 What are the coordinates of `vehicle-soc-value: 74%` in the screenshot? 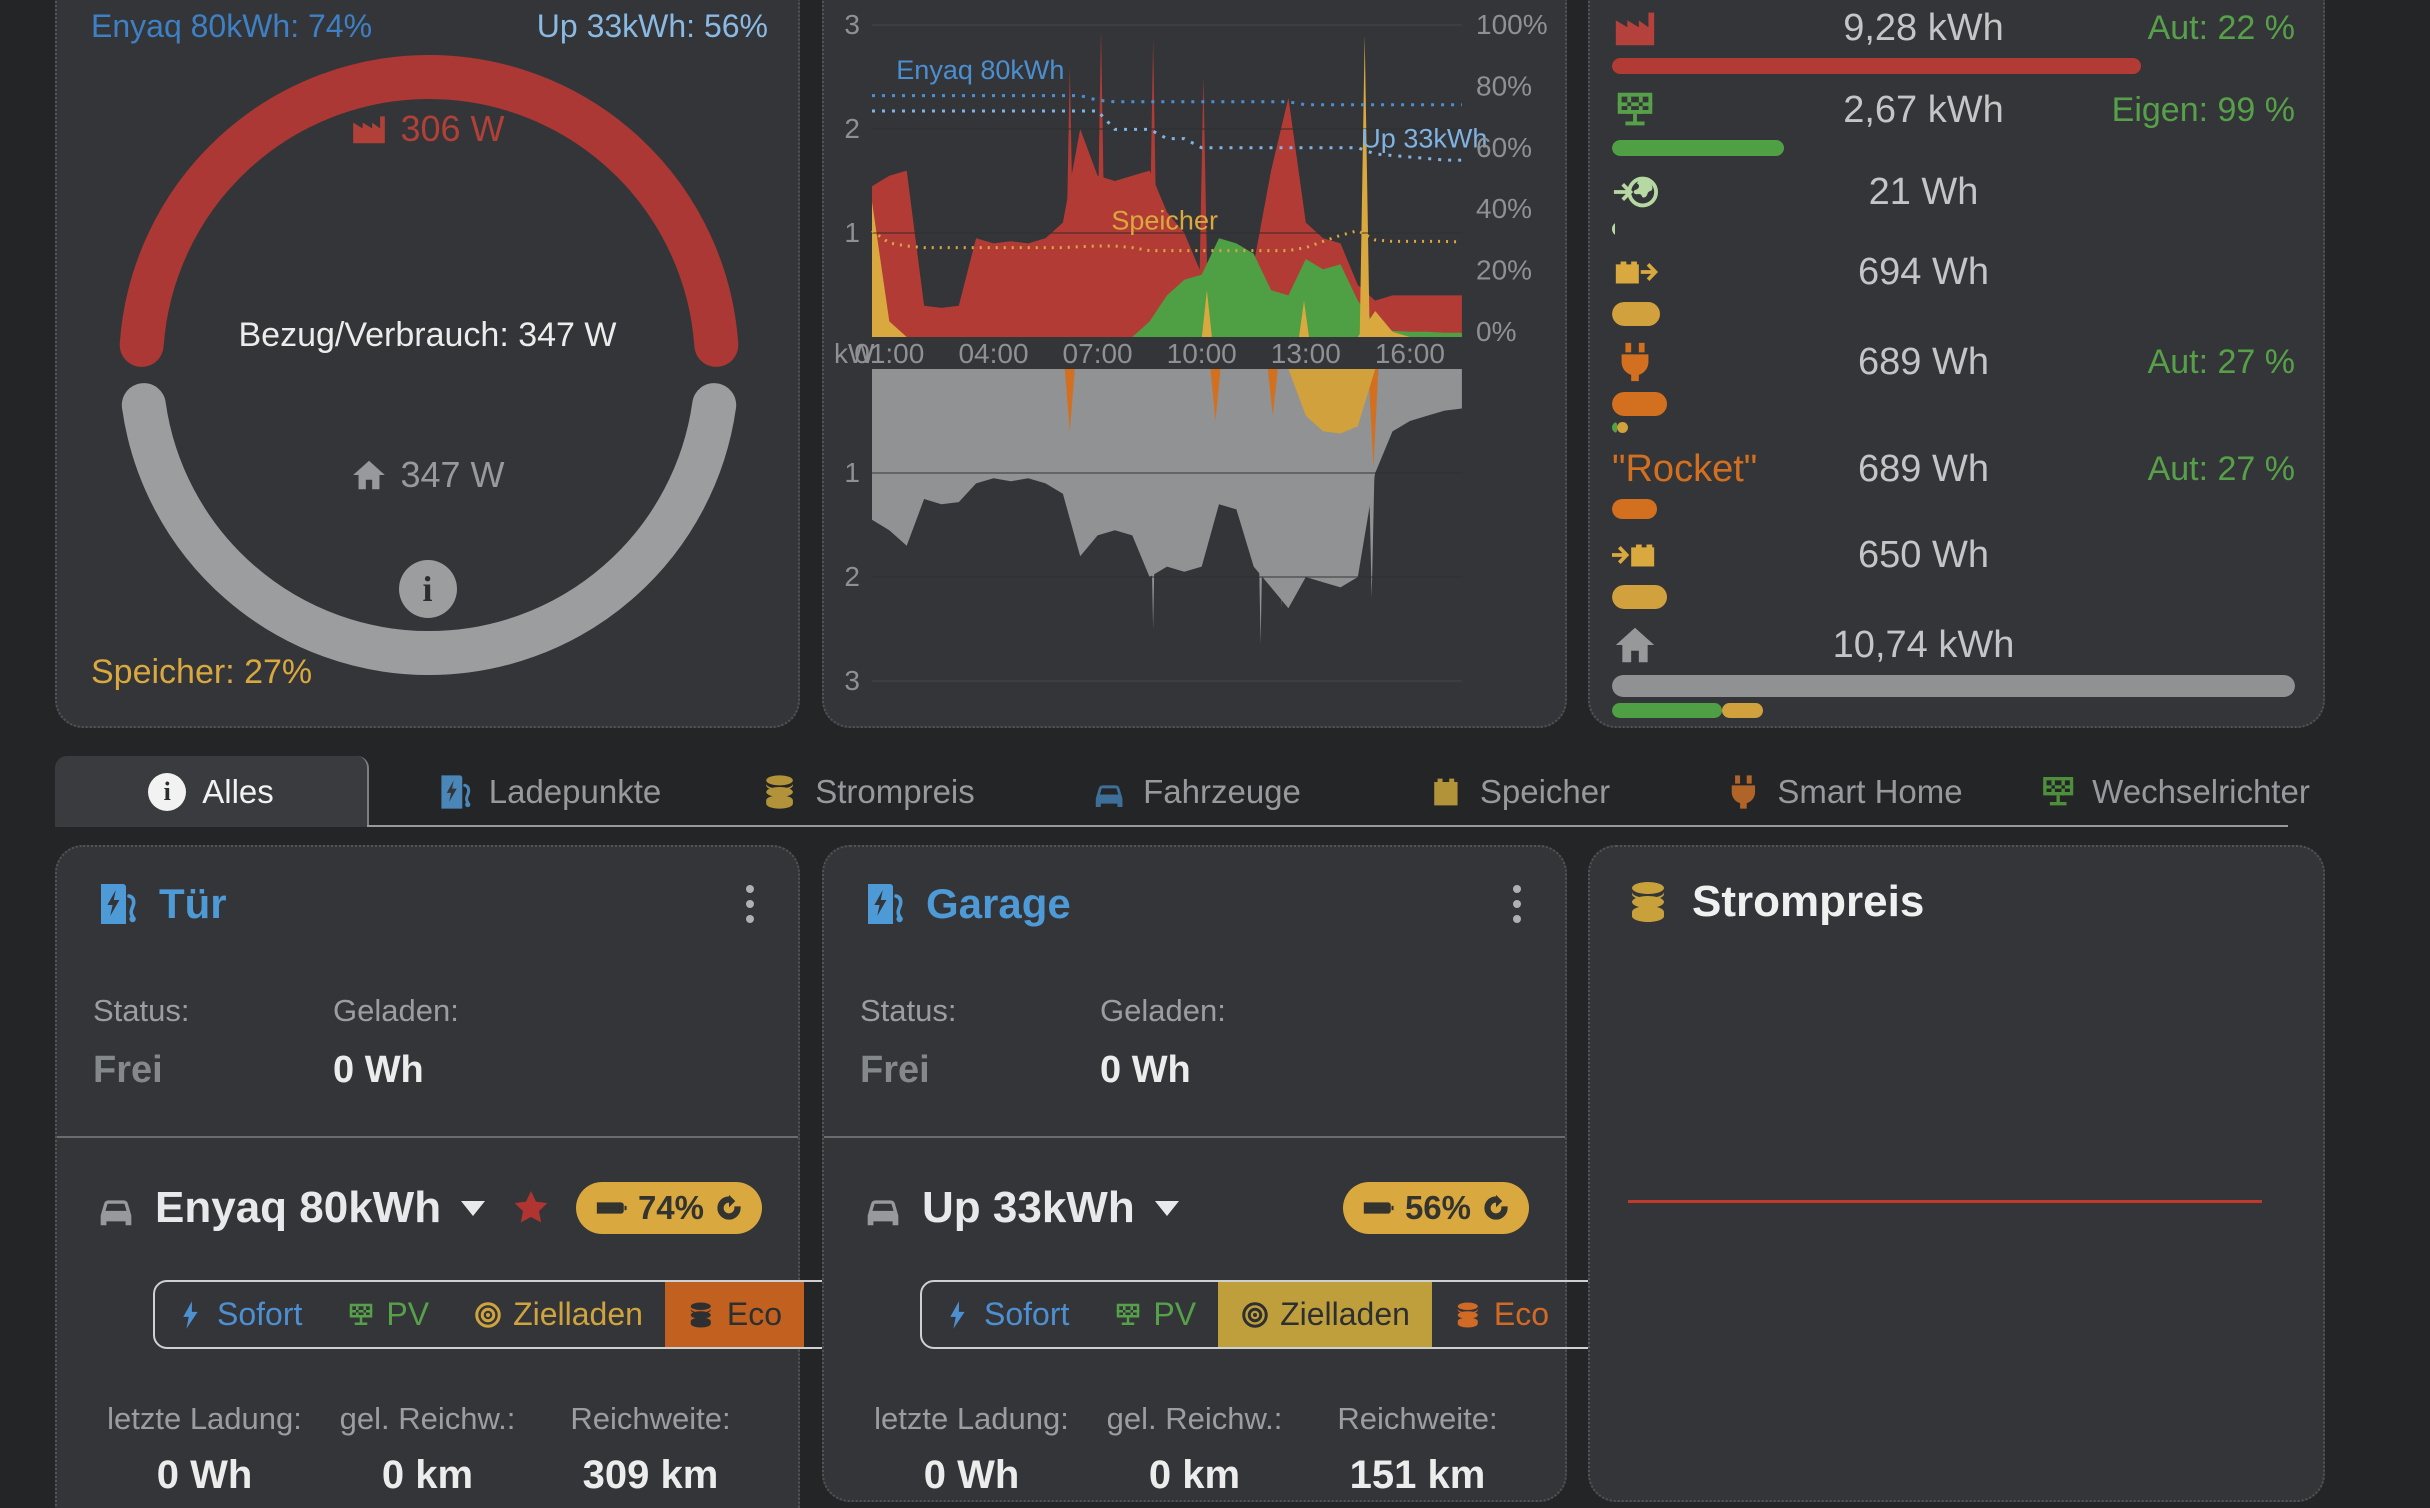 It's located at (670, 1207).